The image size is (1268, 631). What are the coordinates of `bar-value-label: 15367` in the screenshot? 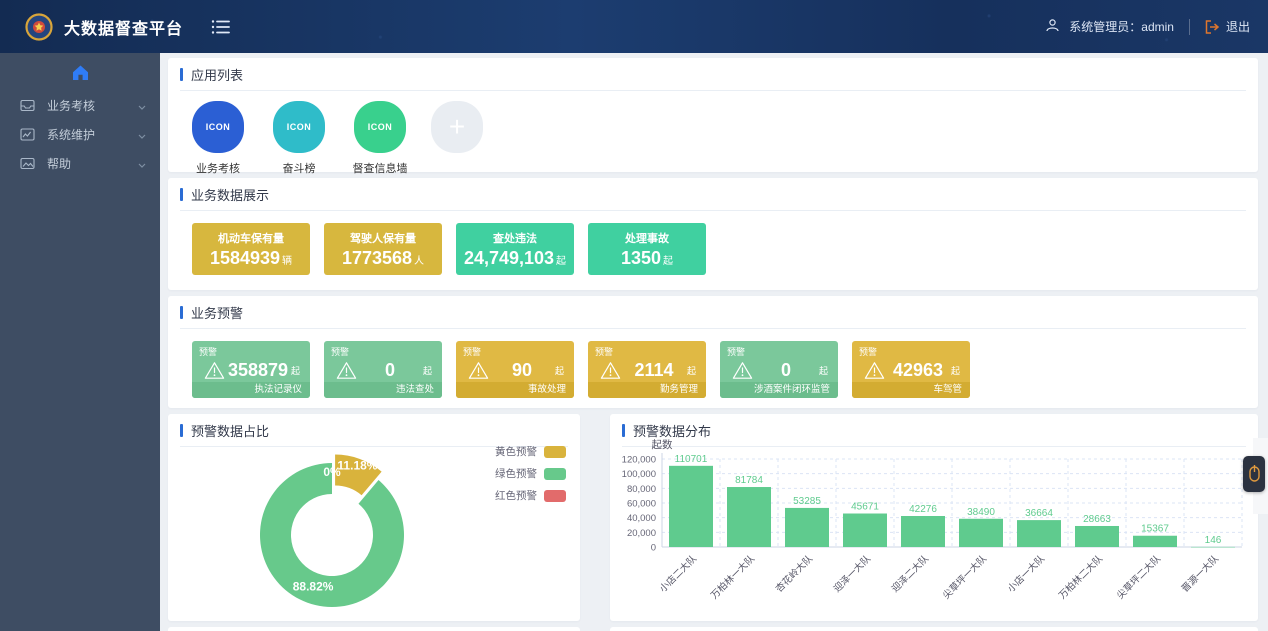 It's located at (1155, 529).